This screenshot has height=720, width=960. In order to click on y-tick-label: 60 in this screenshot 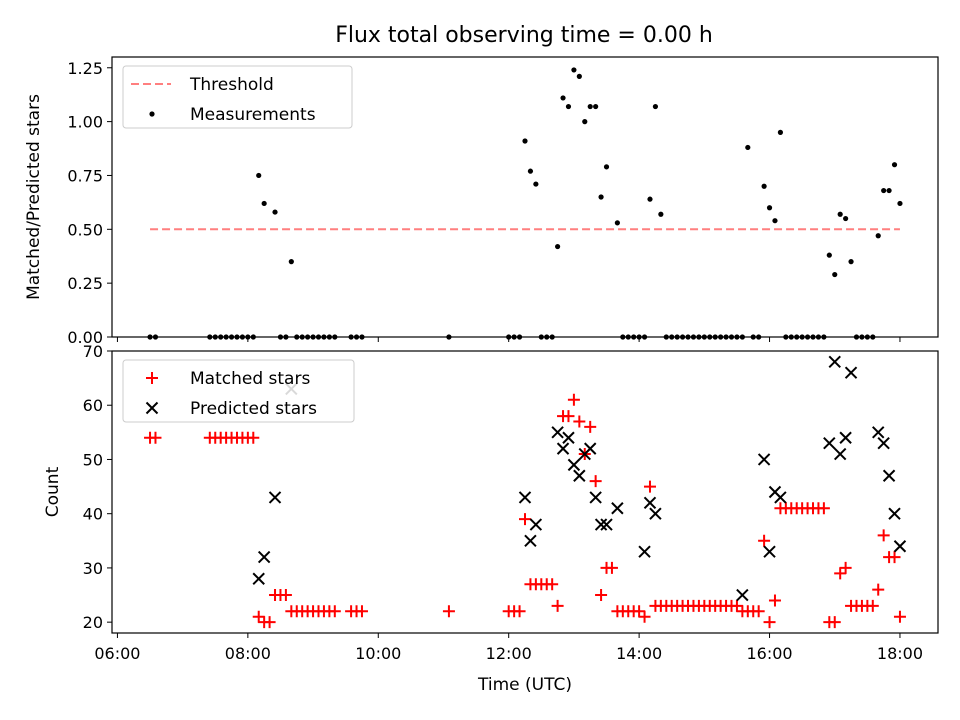, I will do `click(93, 405)`.